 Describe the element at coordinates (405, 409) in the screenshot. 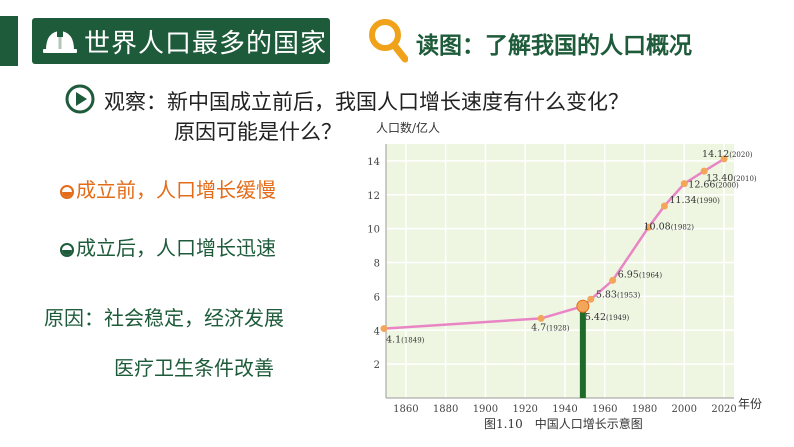

I see `x-tick-label: 1860` at that location.